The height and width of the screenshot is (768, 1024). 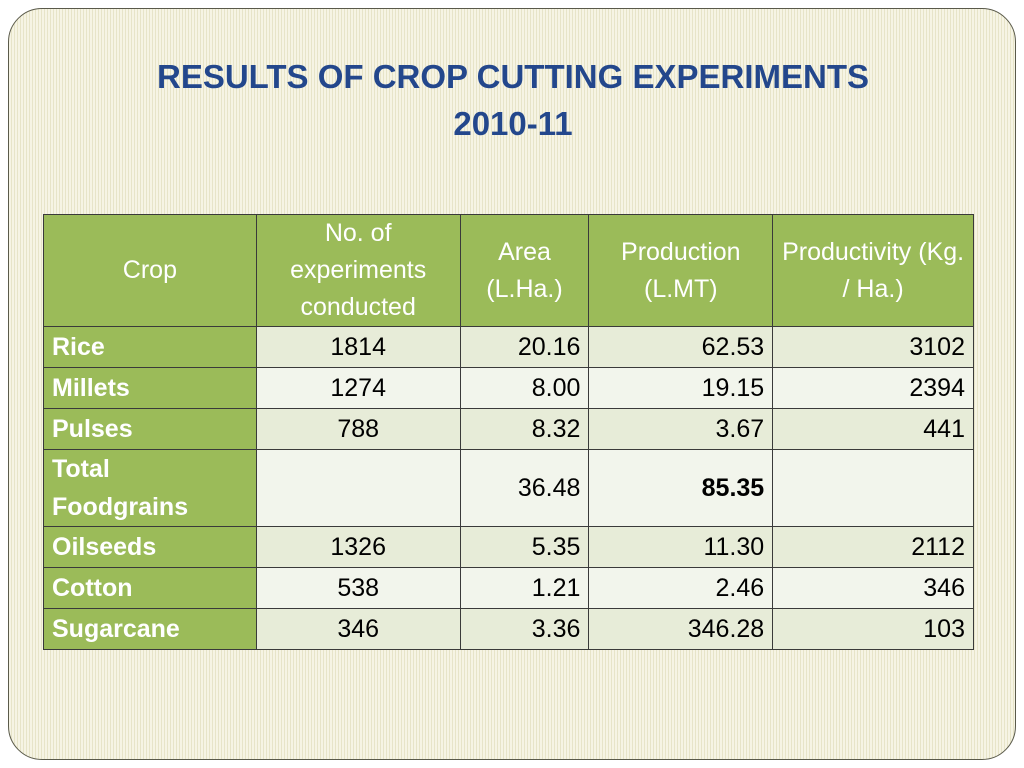 I want to click on experiments-cell: 1274, so click(x=358, y=388).